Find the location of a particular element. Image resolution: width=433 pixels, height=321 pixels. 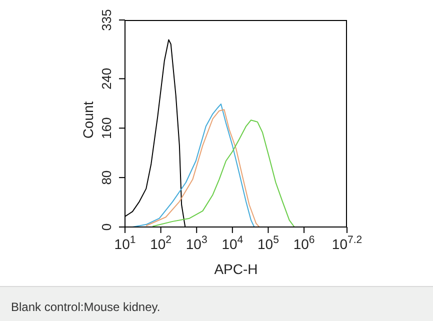

x-axis-title: APC-H is located at coordinates (236, 269).